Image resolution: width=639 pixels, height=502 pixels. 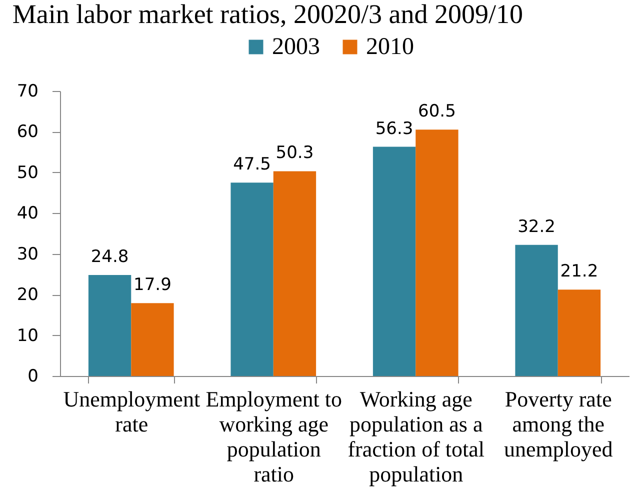 What do you see at coordinates (27, 92) in the screenshot?
I see `y-tick-label: 70` at bounding box center [27, 92].